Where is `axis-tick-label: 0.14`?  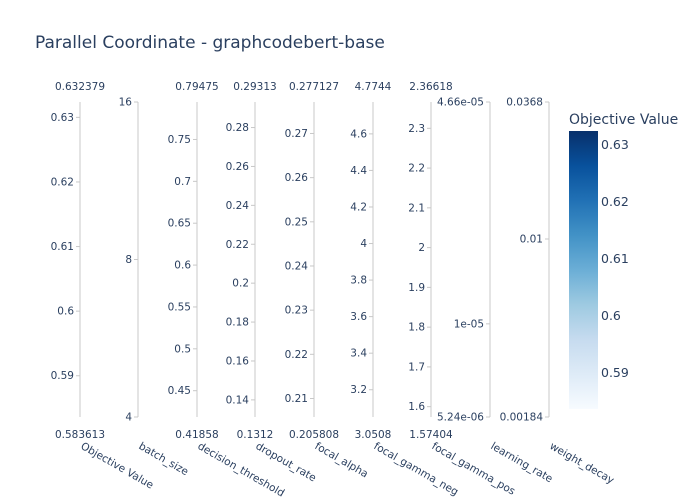 axis-tick-label: 0.14 is located at coordinates (238, 400).